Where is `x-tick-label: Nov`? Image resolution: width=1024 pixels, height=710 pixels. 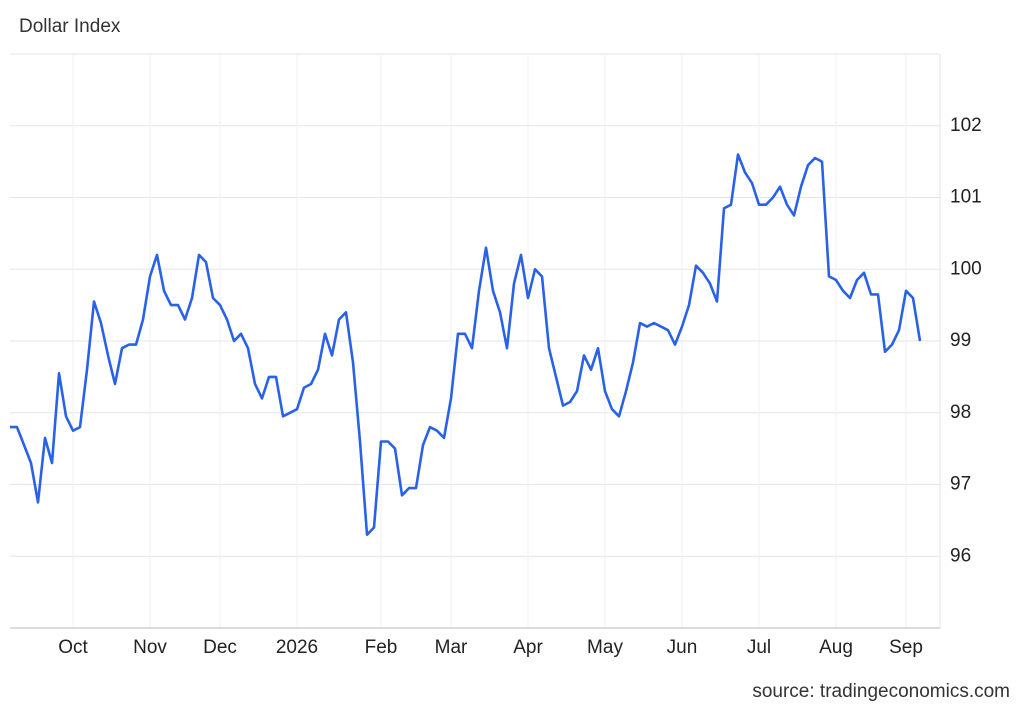 x-tick-label: Nov is located at coordinates (150, 647).